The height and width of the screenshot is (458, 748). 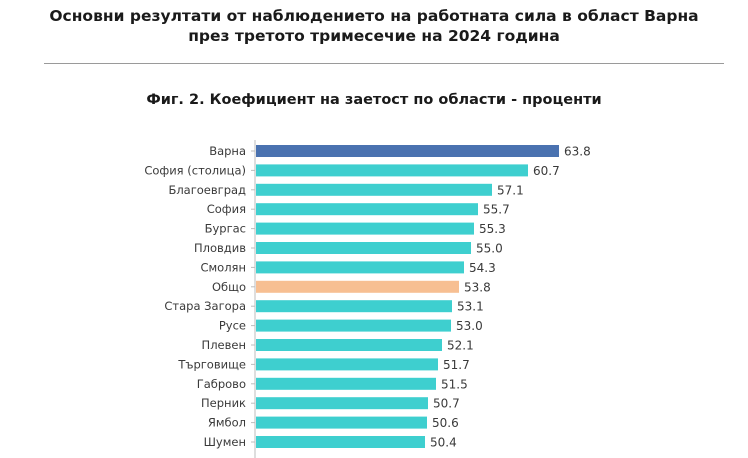 I want to click on data-label: 55.3, so click(x=492, y=229).